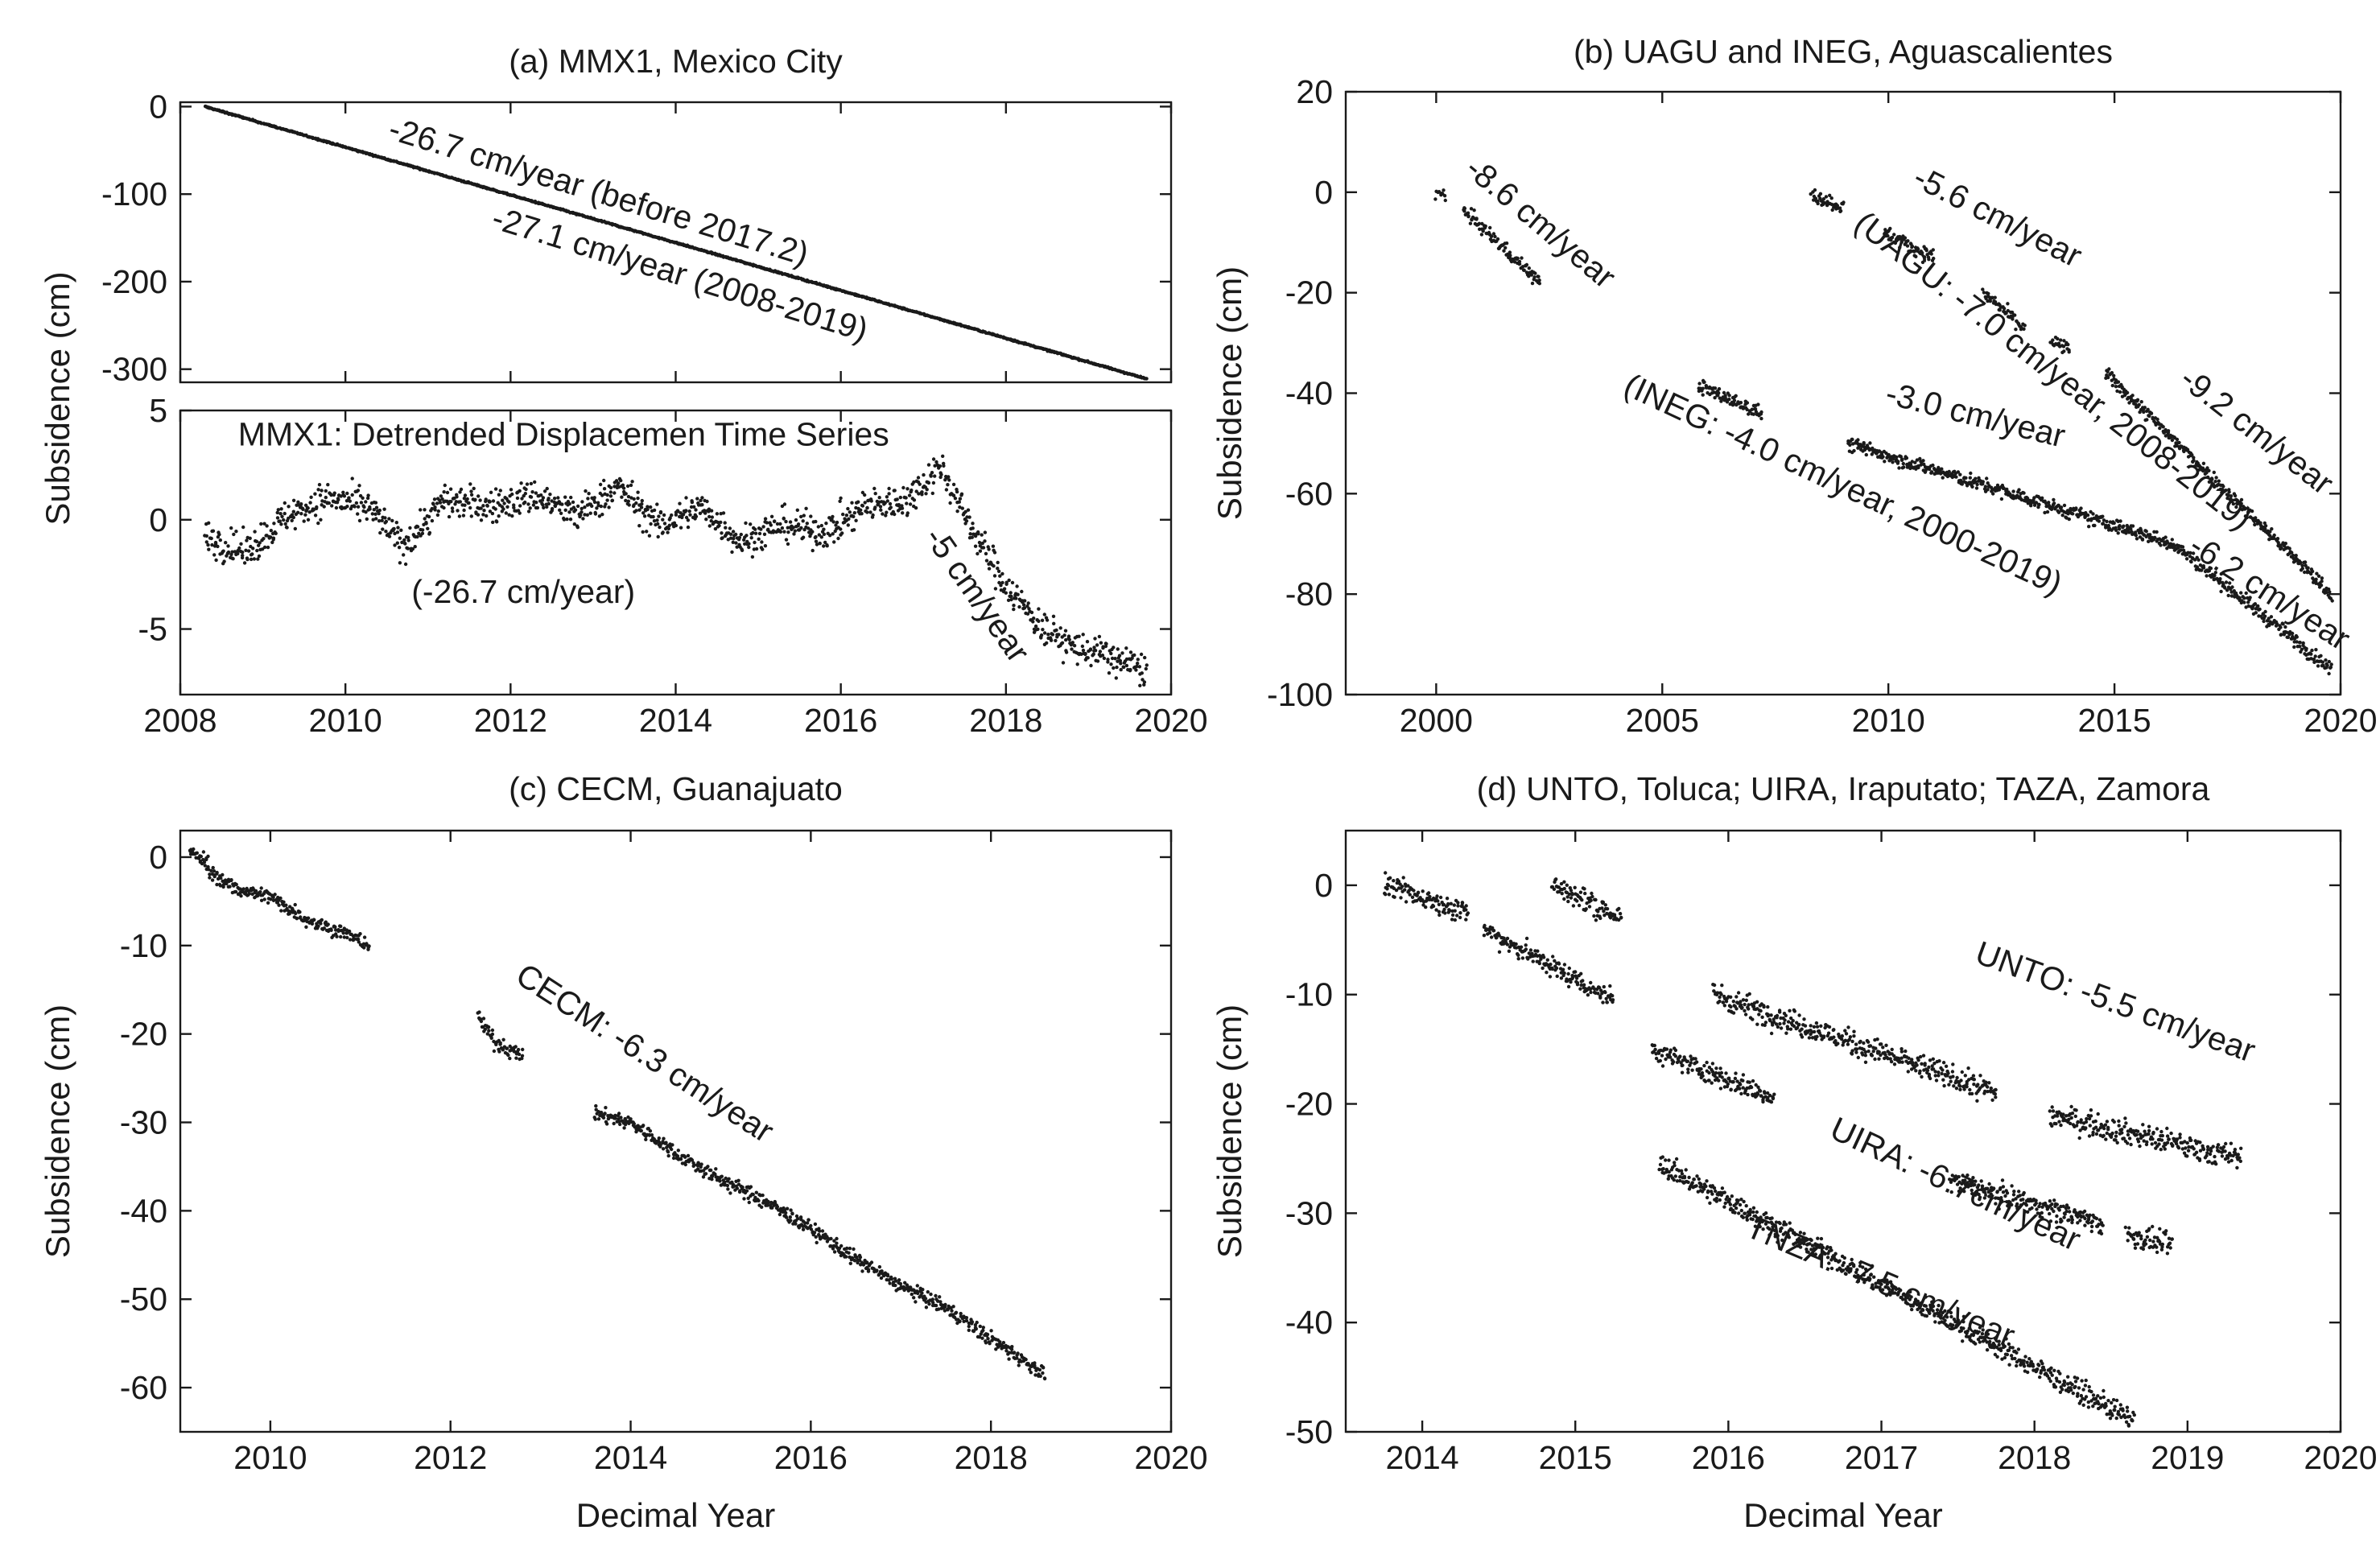 The width and height of the screenshot is (2380, 1559). What do you see at coordinates (2114, 720) in the screenshot?
I see `x-tick-label: 2015` at bounding box center [2114, 720].